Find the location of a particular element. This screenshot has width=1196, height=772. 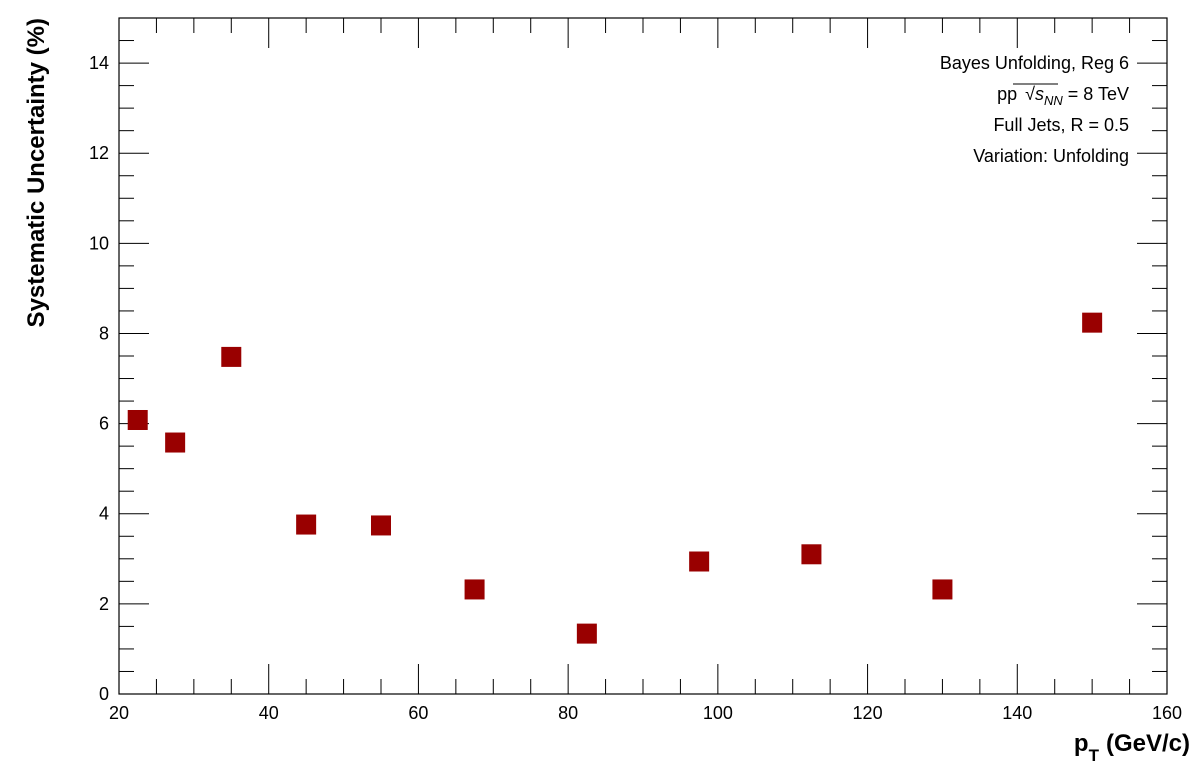

legend-s: s is located at coordinates (1039, 94).